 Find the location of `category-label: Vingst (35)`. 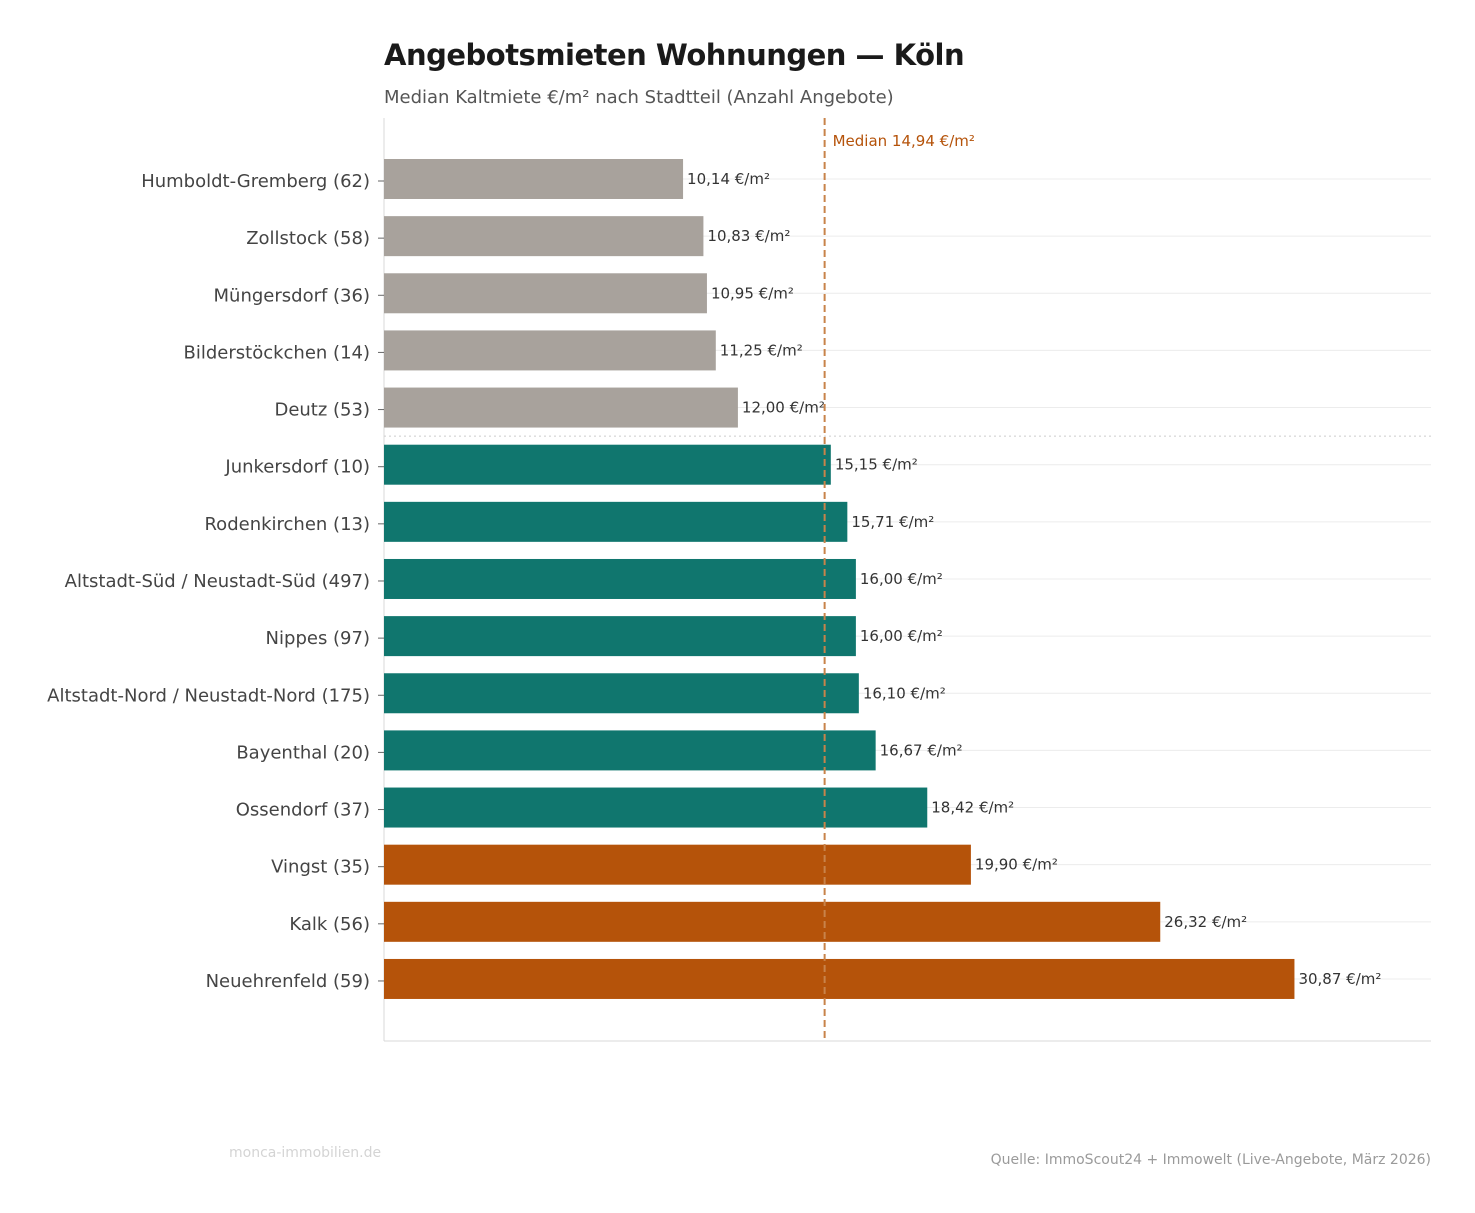

category-label: Vingst (35) is located at coordinates (320, 867).